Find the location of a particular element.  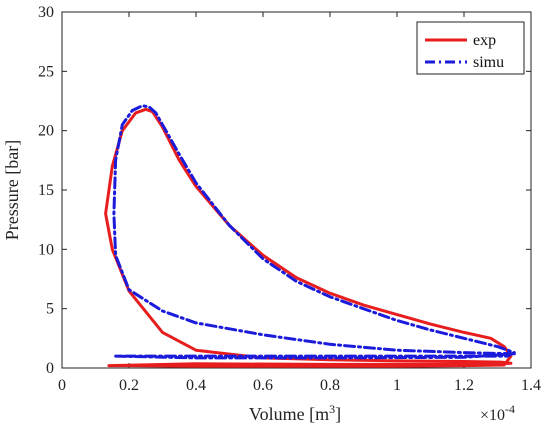

x-axis-title-main: Volume [m is located at coordinates (289, 414).